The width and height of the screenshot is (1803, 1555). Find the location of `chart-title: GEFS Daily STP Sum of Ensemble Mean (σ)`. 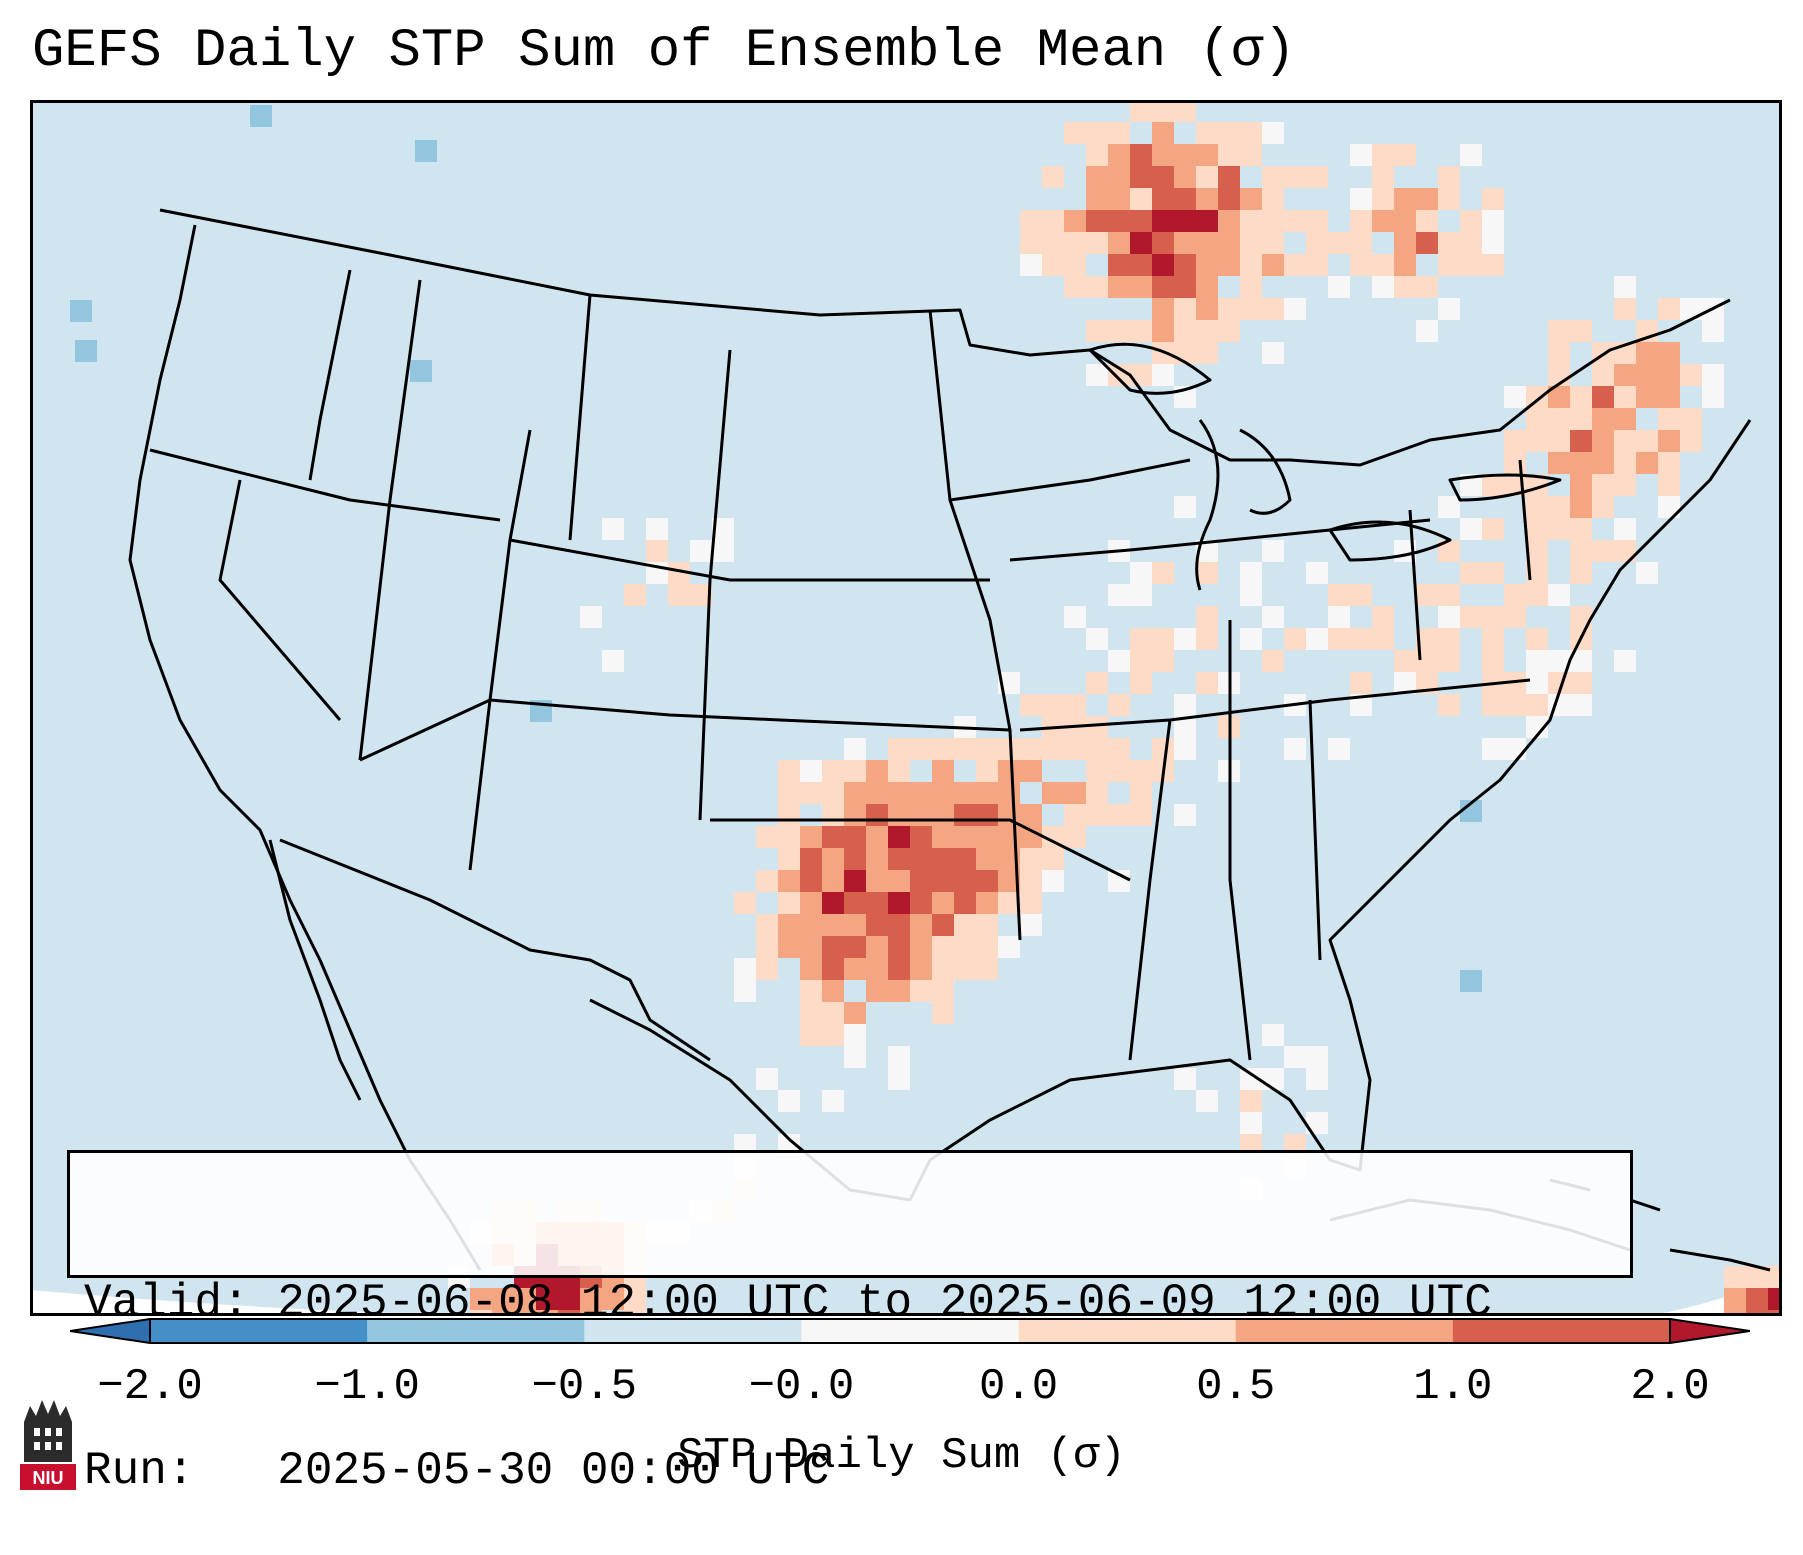

chart-title: GEFS Daily STP Sum of Ensemble Mean (σ) is located at coordinates (664, 51).